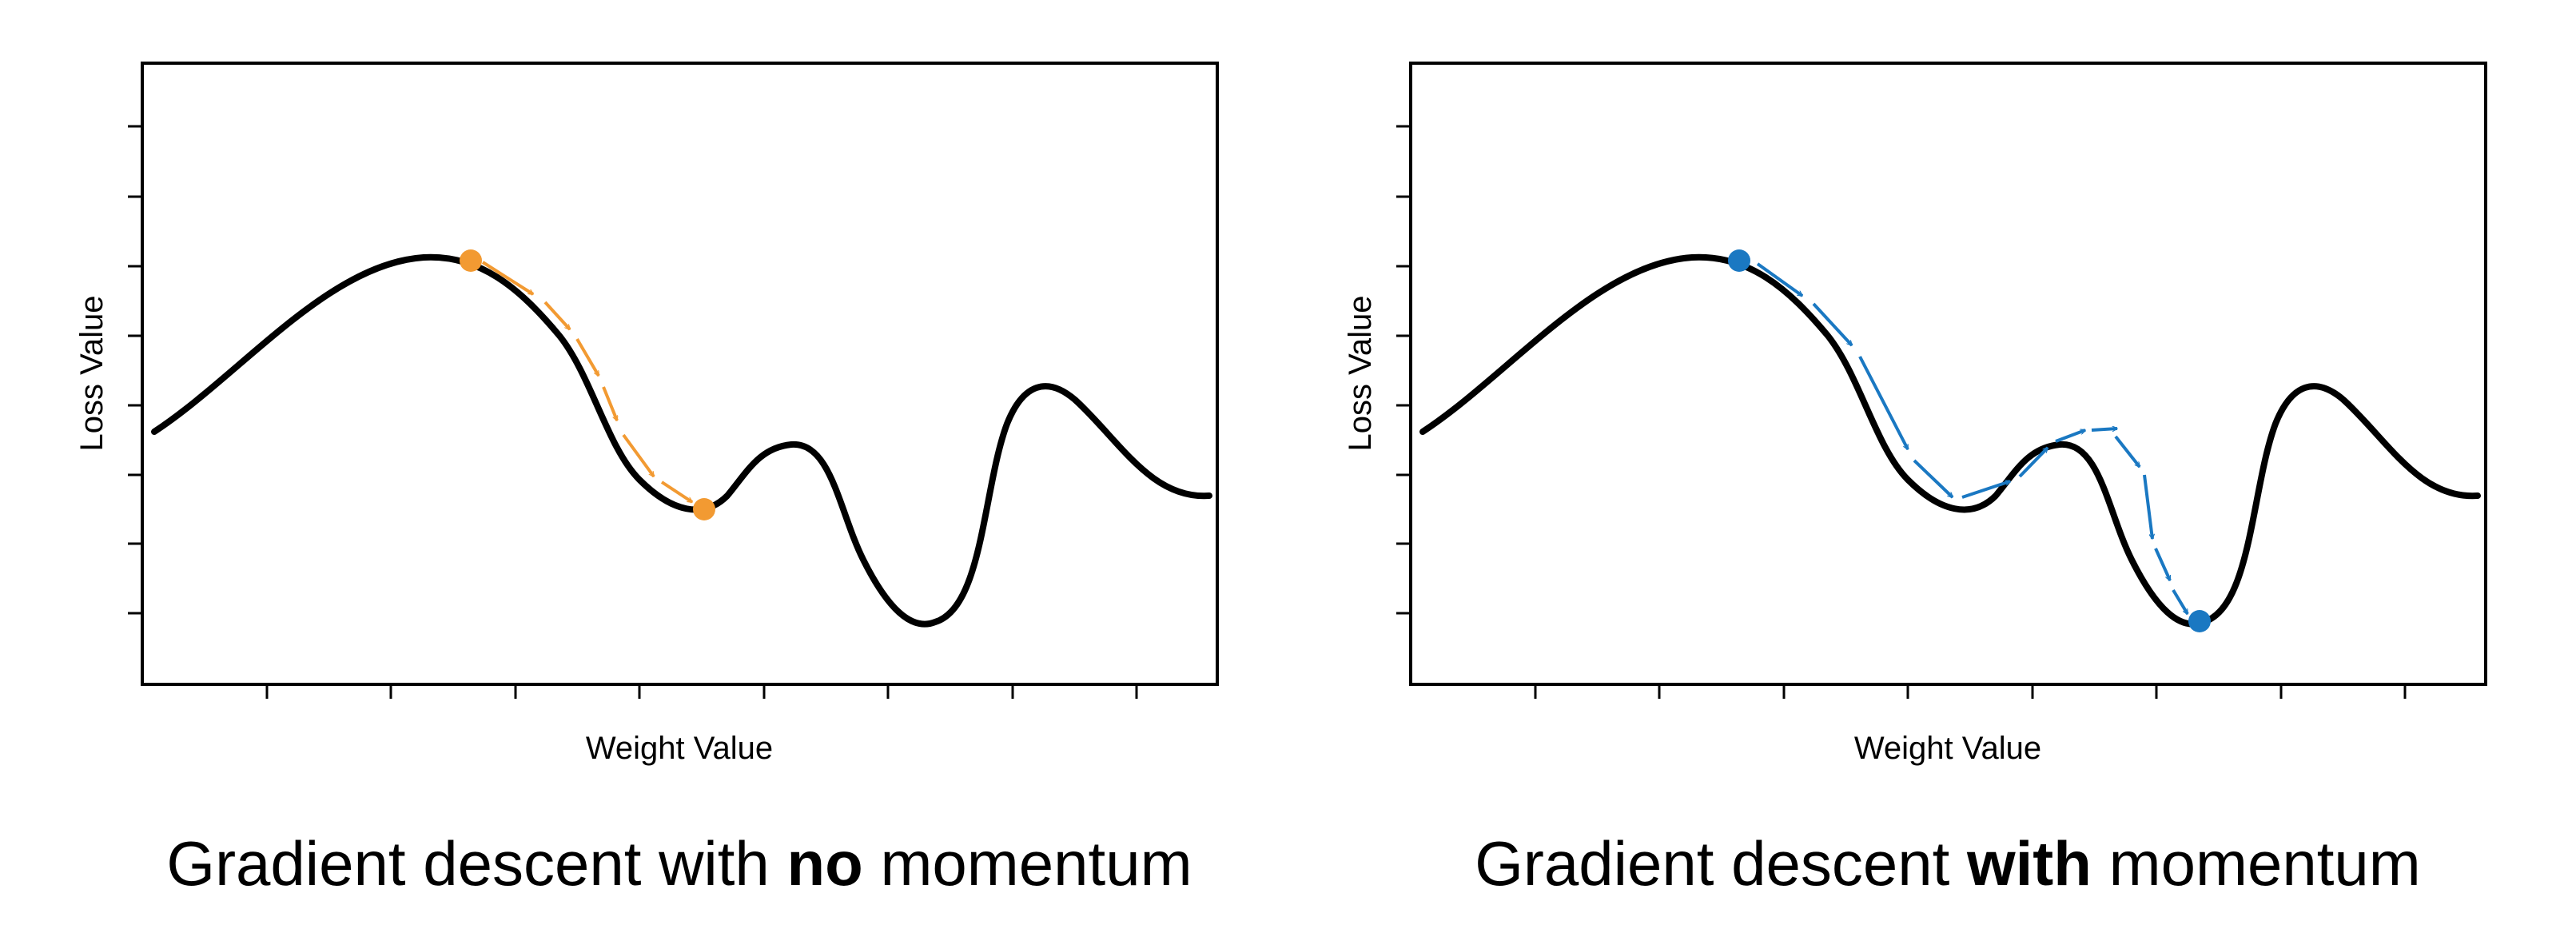 The width and height of the screenshot is (2576, 933). Describe the element at coordinates (1721, 863) in the screenshot. I see `caption-pre: Gradient descent` at that location.